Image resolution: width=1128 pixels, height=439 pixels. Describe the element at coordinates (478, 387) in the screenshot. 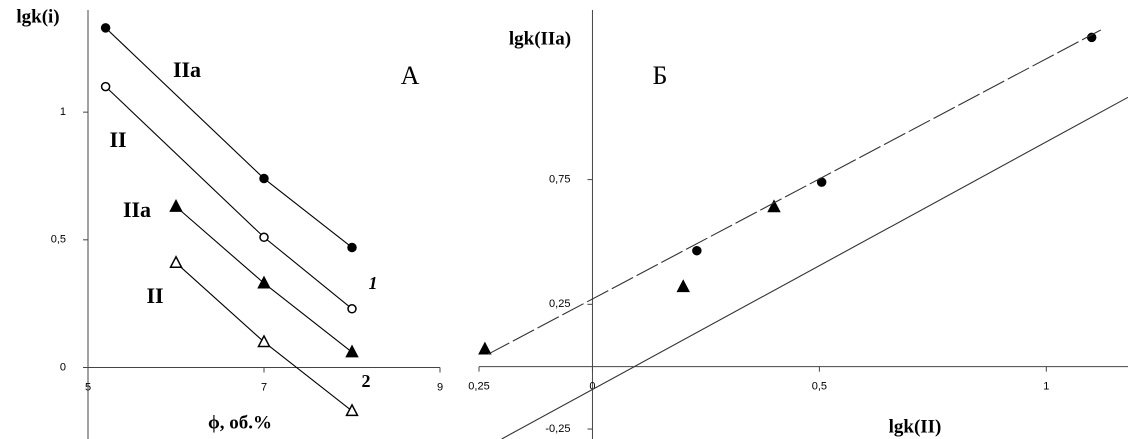

I see `x-tick-label: 0,25` at that location.